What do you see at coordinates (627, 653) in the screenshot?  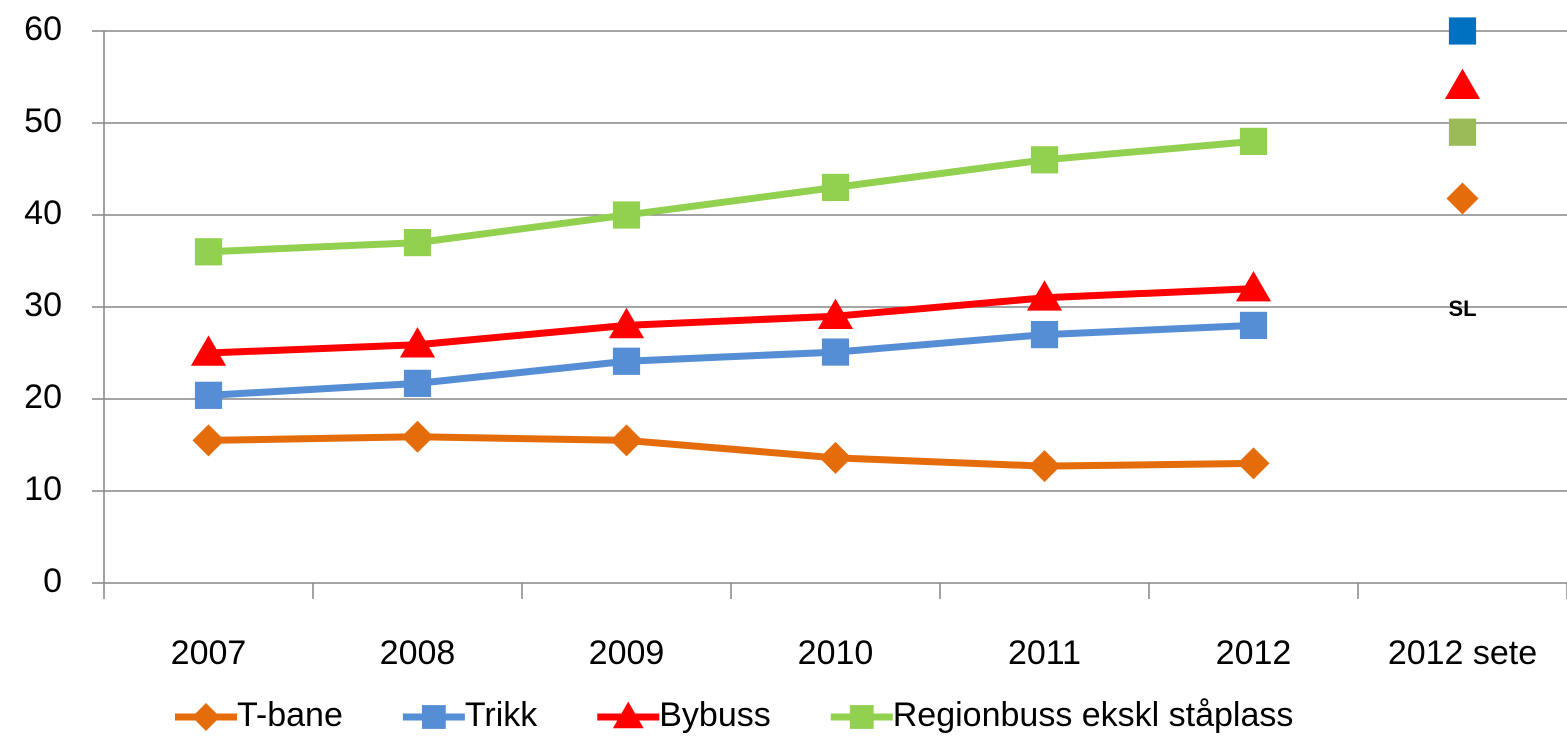 I see `x-tick-label: 2009` at bounding box center [627, 653].